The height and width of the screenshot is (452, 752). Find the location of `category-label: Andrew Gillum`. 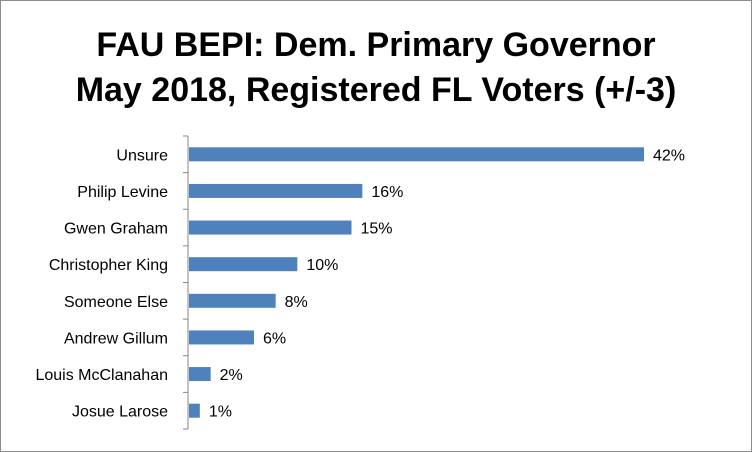

category-label: Andrew Gillum is located at coordinates (116, 338).